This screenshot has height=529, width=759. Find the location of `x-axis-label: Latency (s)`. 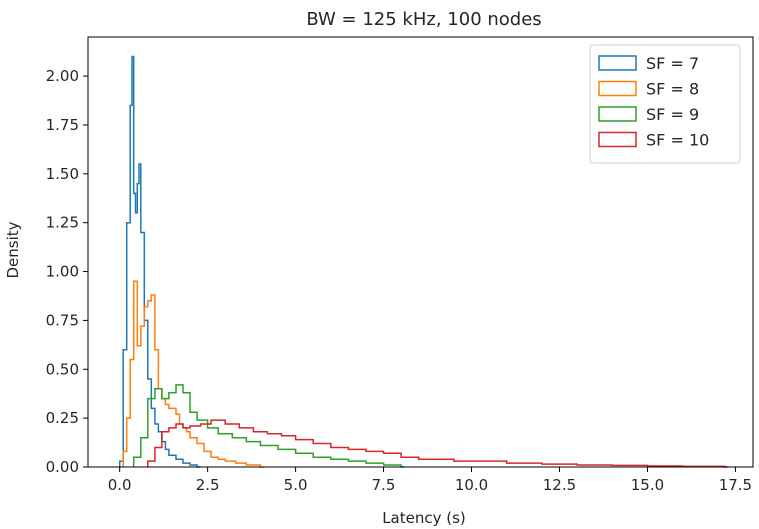

x-axis-label: Latency (s) is located at coordinates (424, 518).